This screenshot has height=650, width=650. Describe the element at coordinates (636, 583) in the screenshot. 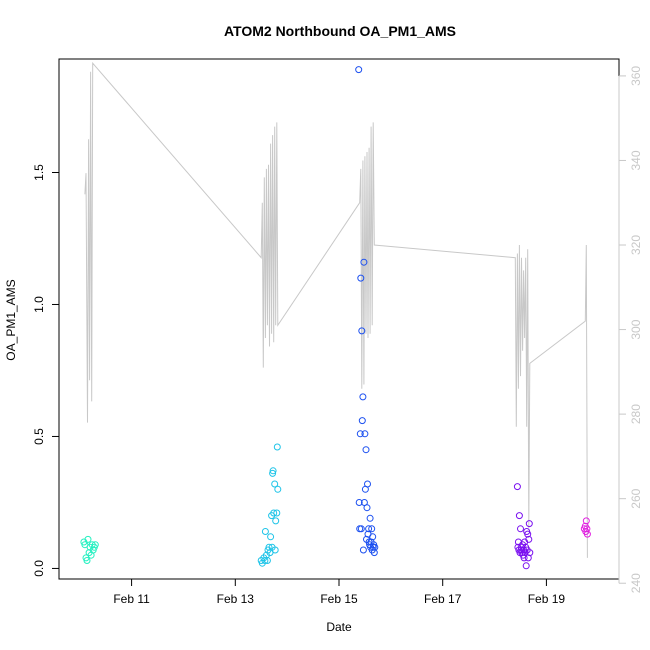

I see `y2-tick-label: 240` at that location.